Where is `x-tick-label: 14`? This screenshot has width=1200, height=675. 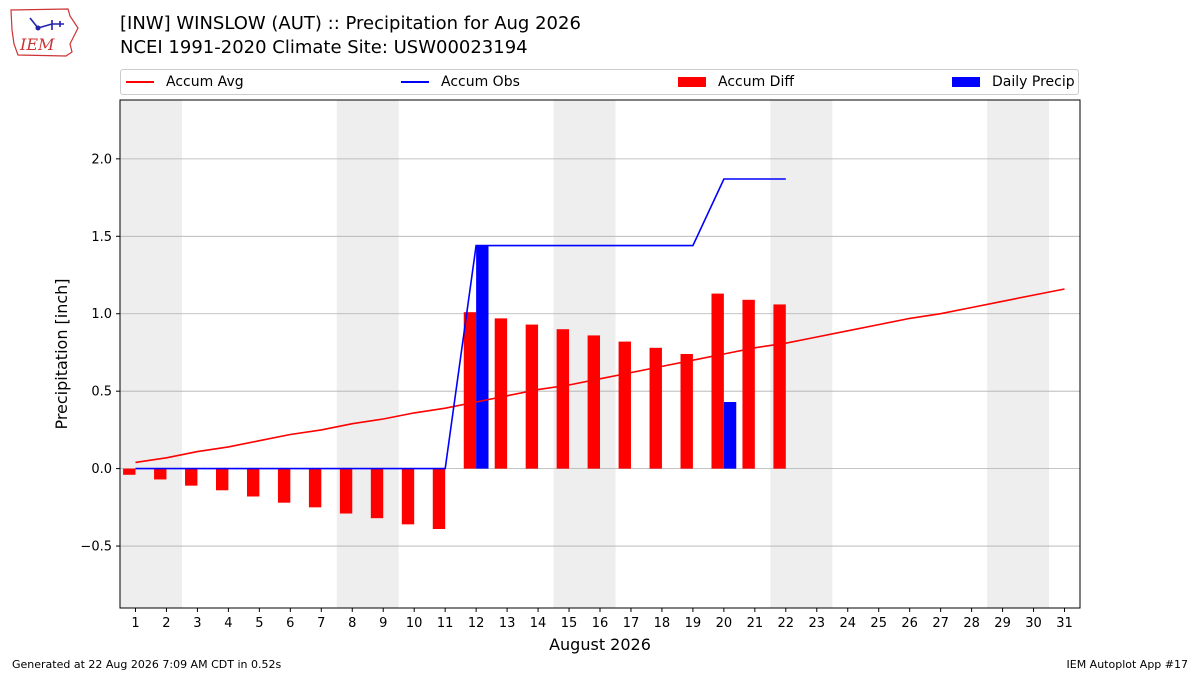
x-tick-label: 14 is located at coordinates (538, 623).